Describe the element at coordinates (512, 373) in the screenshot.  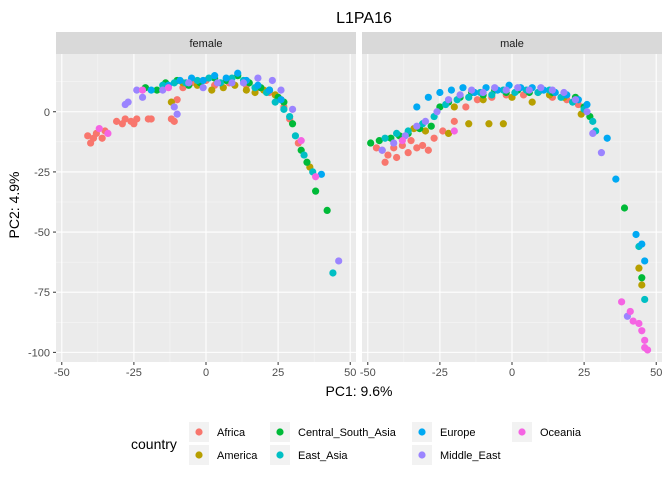
I see `x-tick-label: 0` at that location.